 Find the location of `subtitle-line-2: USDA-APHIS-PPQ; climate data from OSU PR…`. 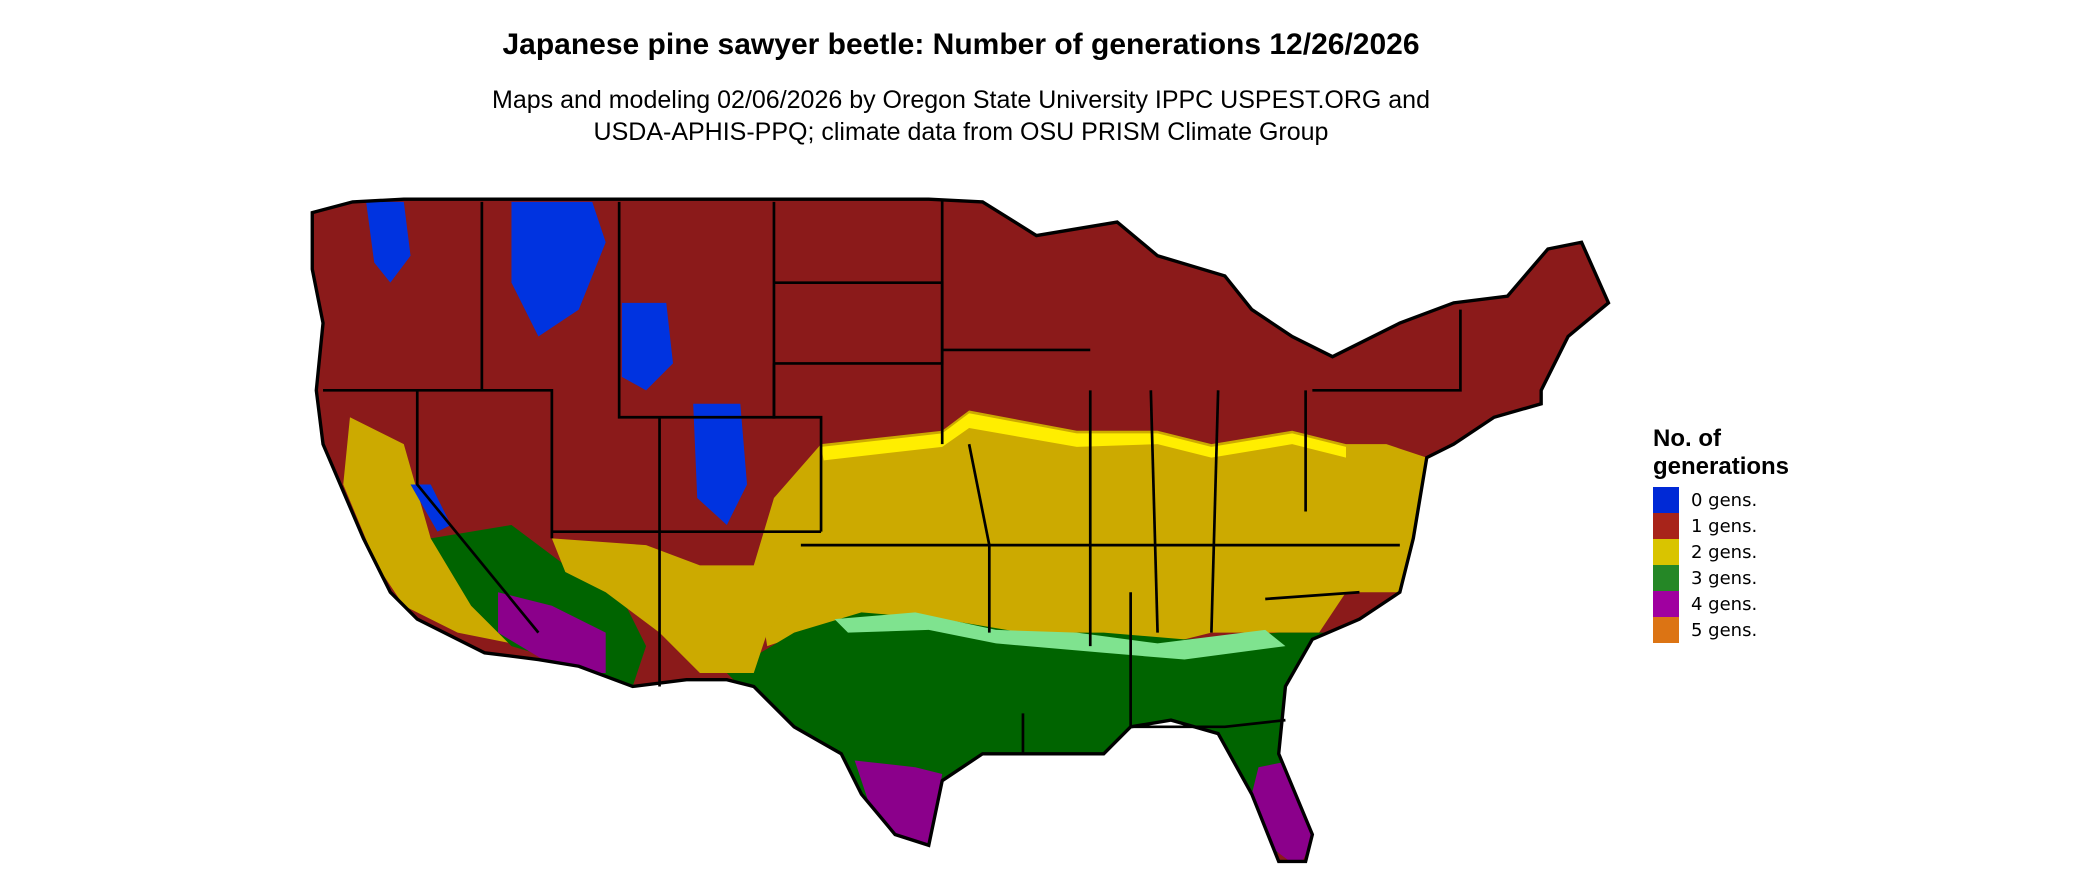

subtitle-line-2: USDA-APHIS-PPQ; climate data from OSU PR… is located at coordinates (961, 132).